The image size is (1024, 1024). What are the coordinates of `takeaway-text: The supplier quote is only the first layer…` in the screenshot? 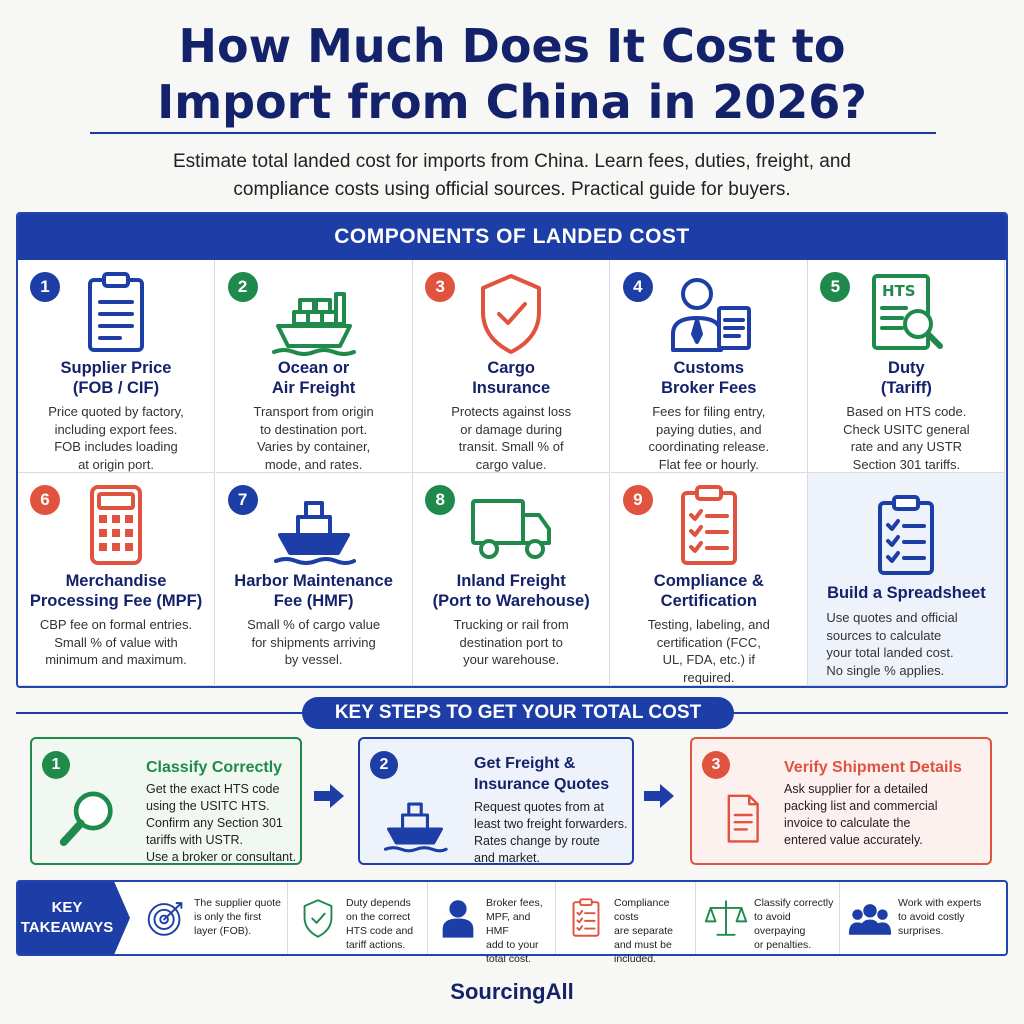 It's located at (237, 917).